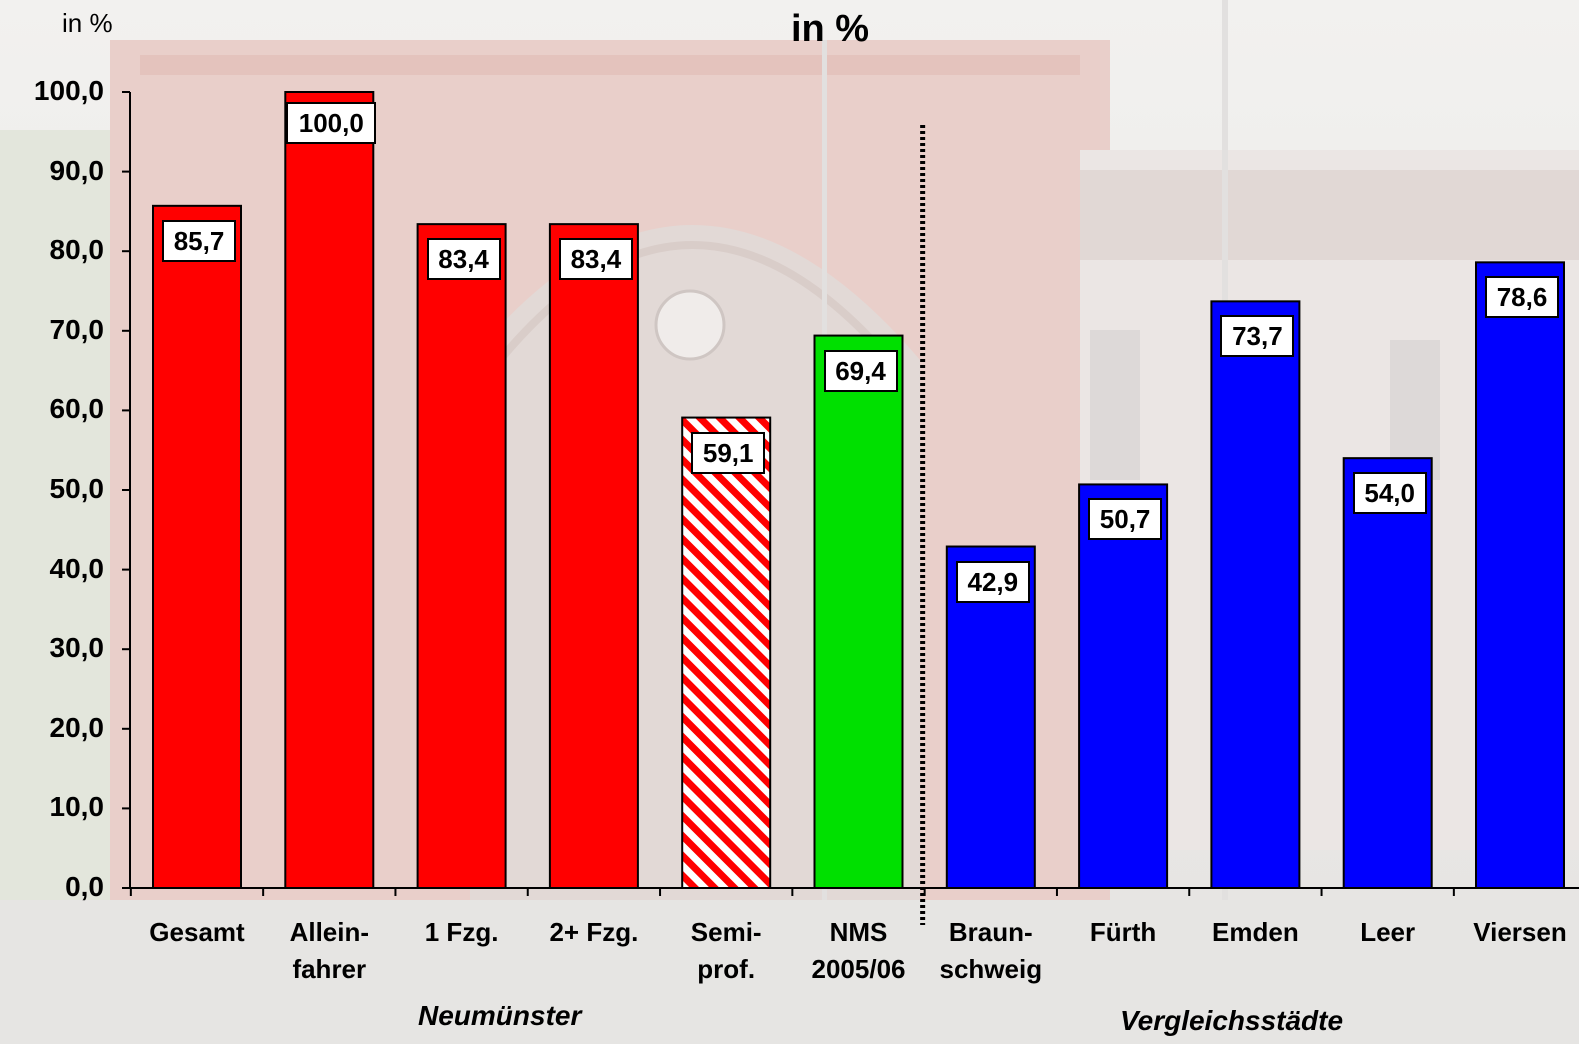 This screenshot has height=1044, width=1579. Describe the element at coordinates (68, 90) in the screenshot. I see `y-tick-label: 100,0` at that location.